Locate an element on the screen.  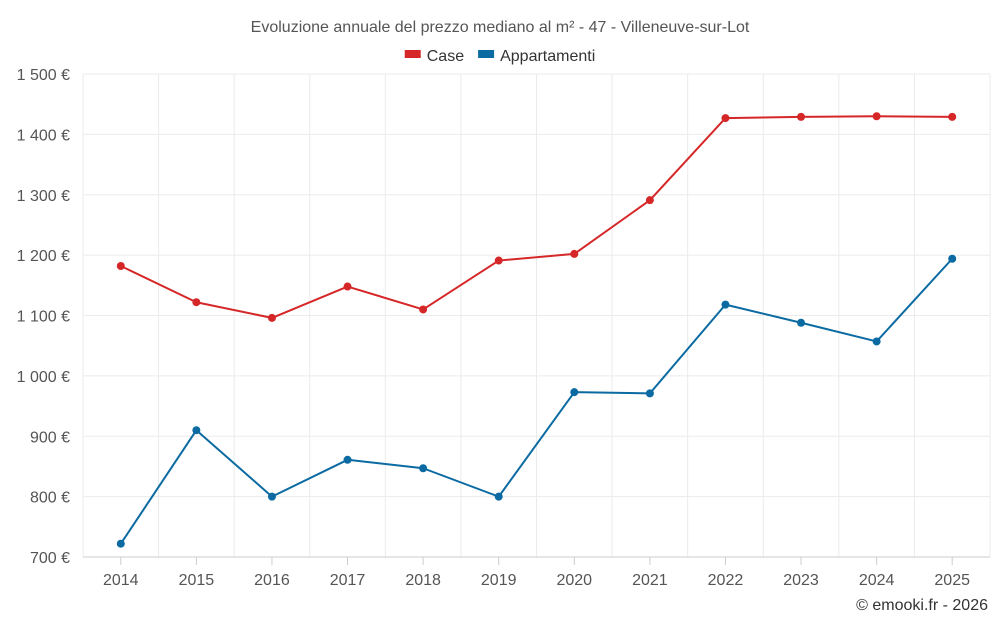
y-tick-label: 700 € is located at coordinates (50, 558).